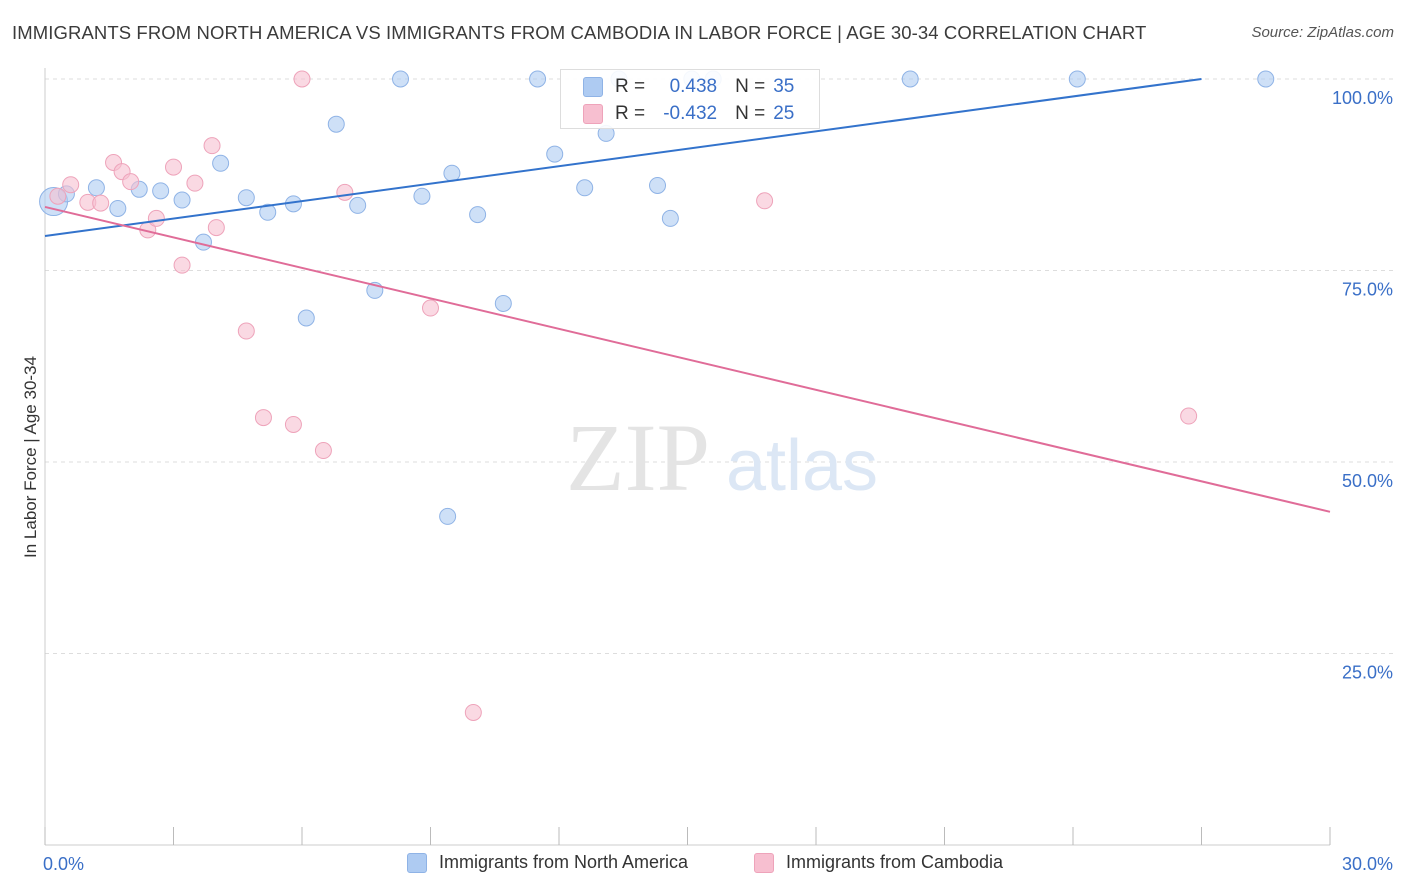 This screenshot has width=1406, height=892. Describe the element at coordinates (1367, 481) in the screenshot. I see `y-tick-label: 50.0%` at that location.